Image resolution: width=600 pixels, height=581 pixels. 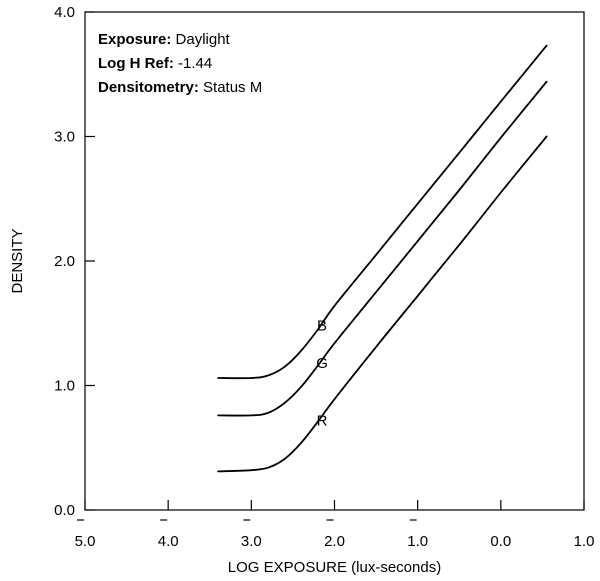 What do you see at coordinates (322, 363) in the screenshot?
I see `curve-label-g: G` at bounding box center [322, 363].